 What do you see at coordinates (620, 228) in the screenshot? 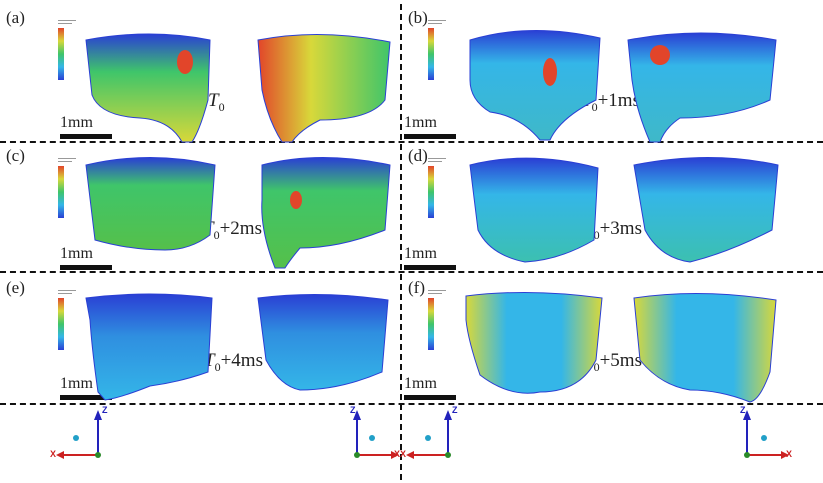
I see `time-suffix: +3ms` at bounding box center [620, 228].